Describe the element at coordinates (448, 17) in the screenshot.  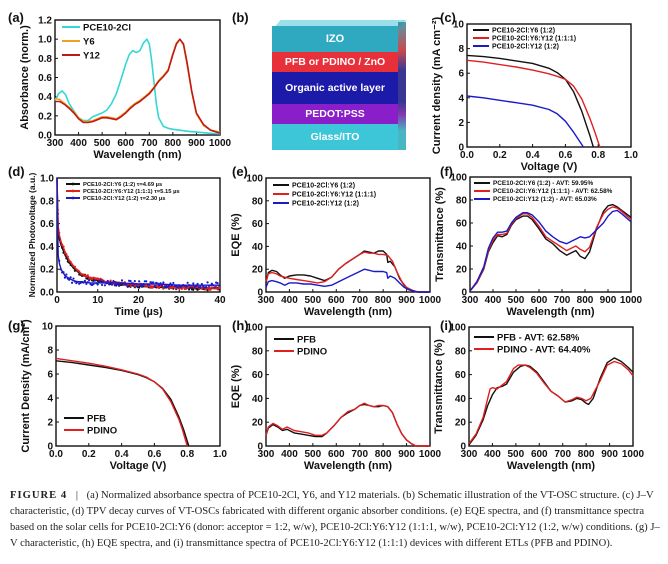
I see `panel-label-c: (c)` at that location.